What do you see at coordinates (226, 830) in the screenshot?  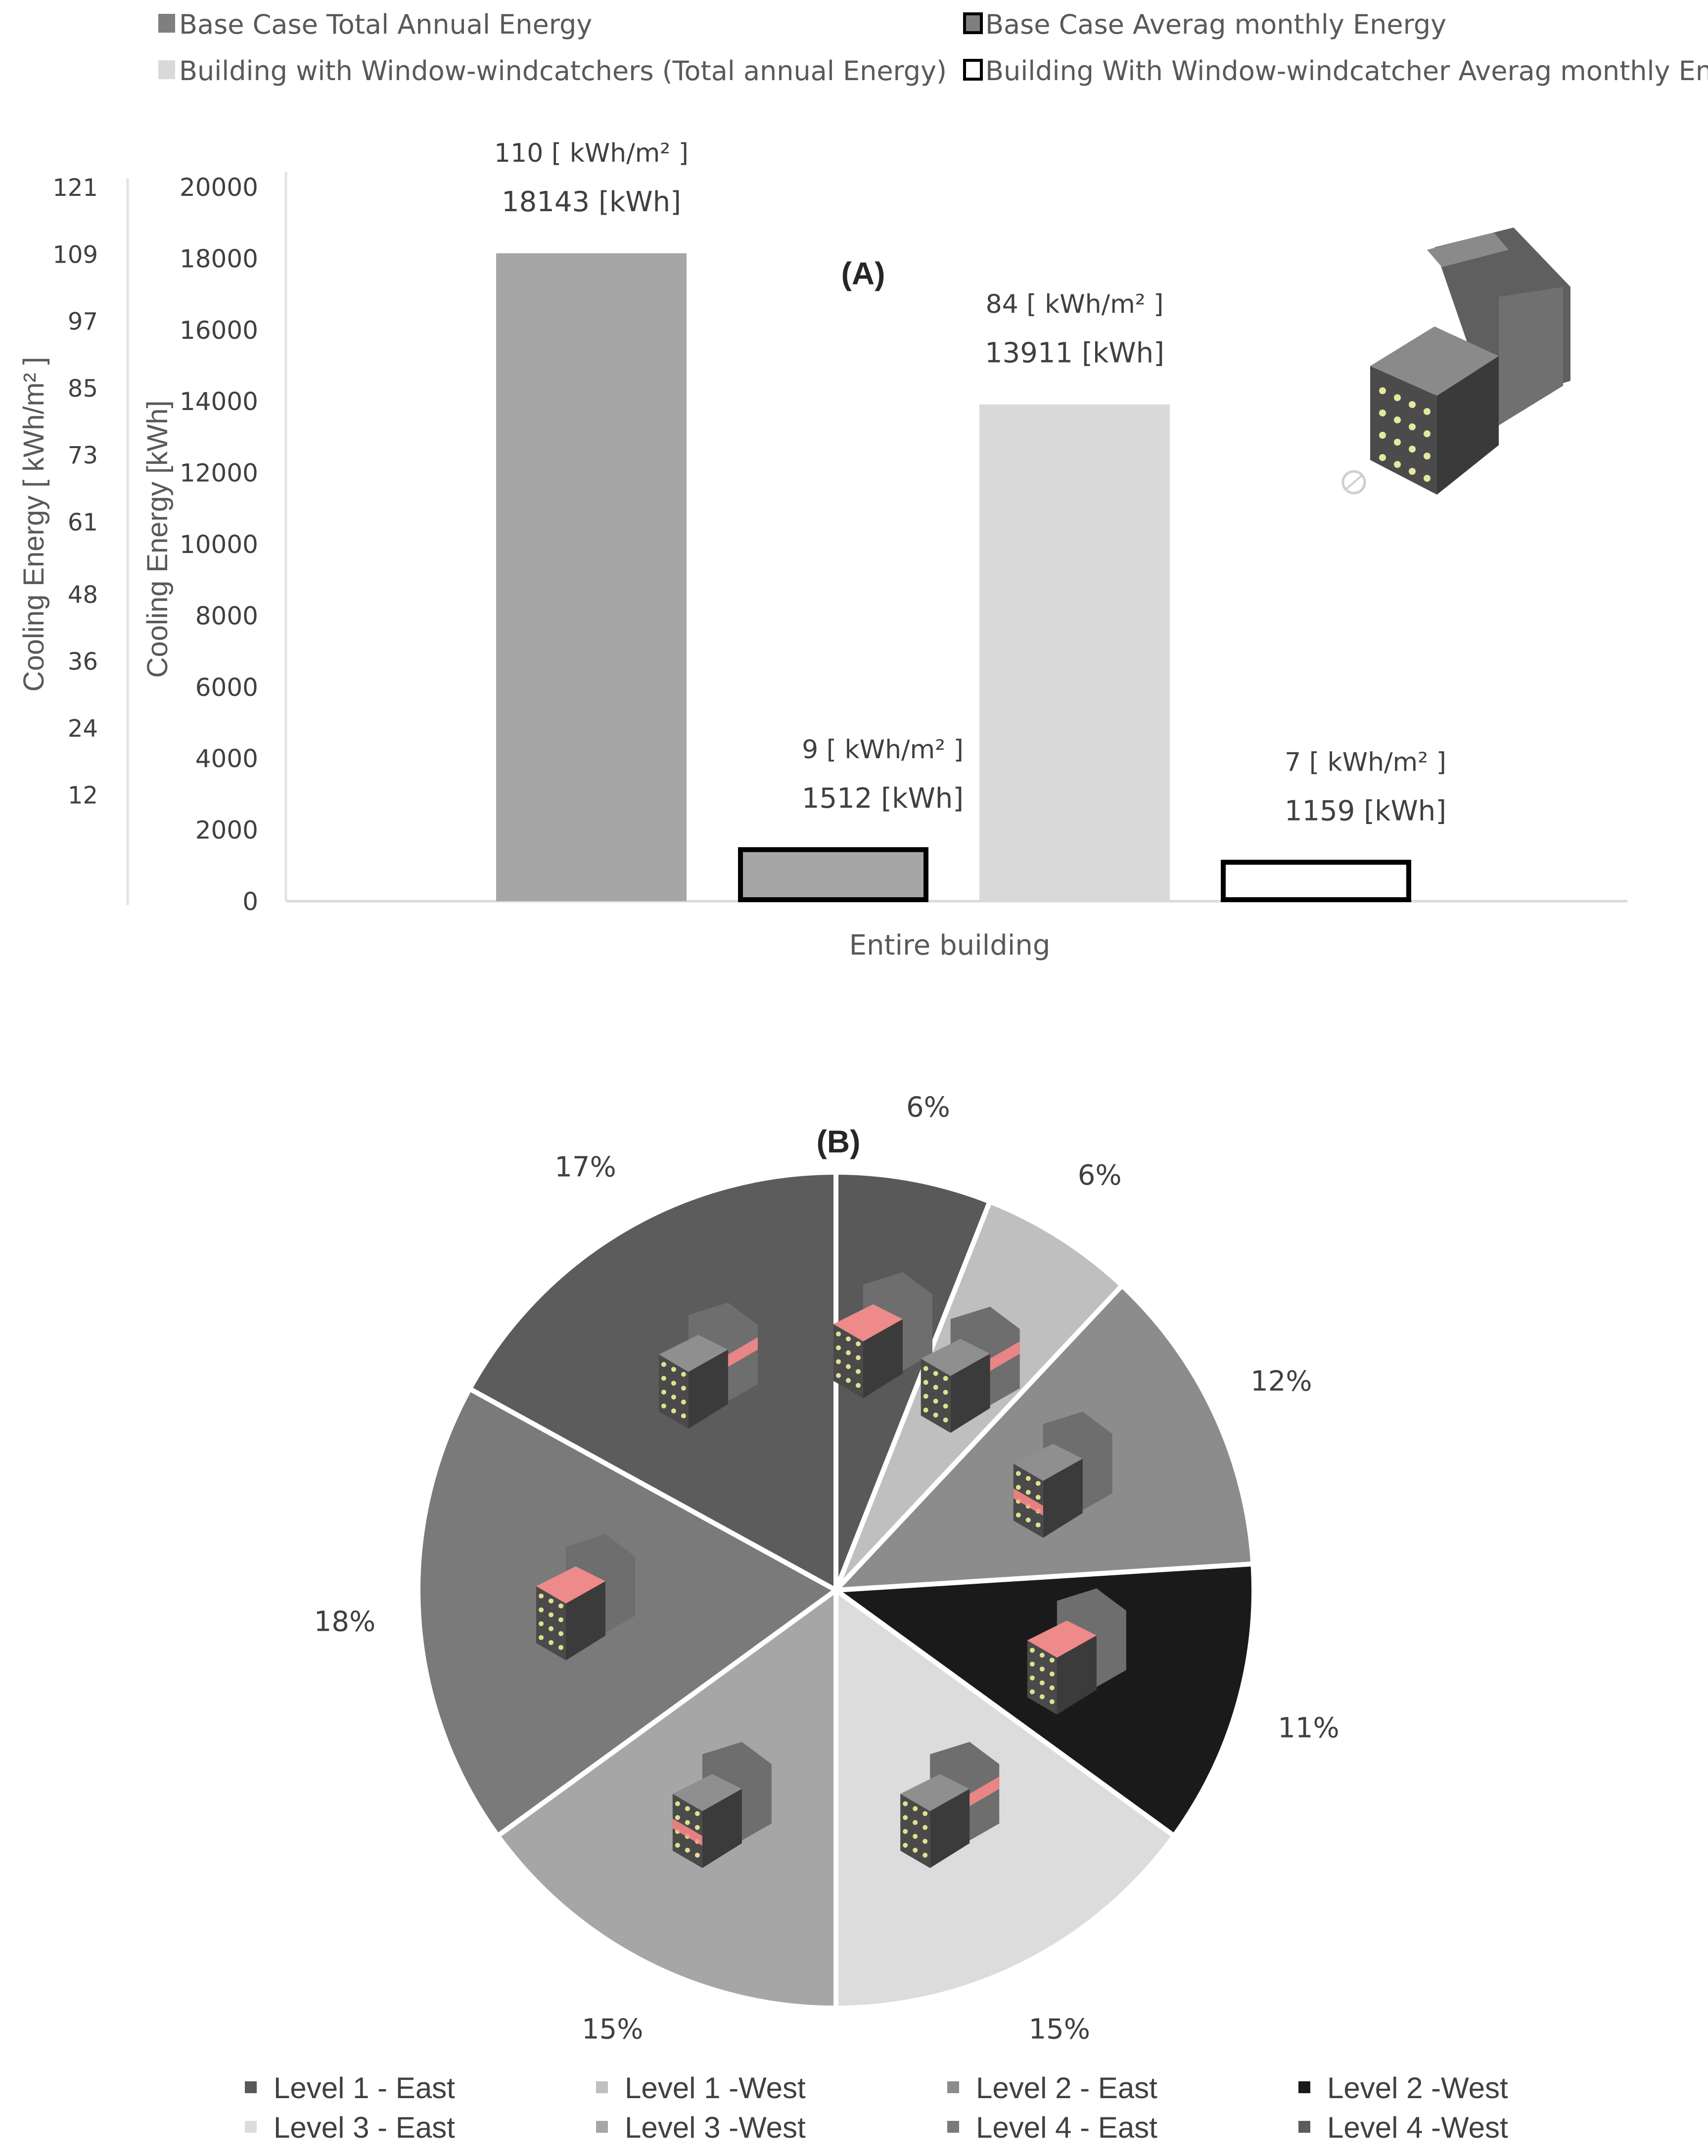 I see `y-tick-label: 2000` at bounding box center [226, 830].